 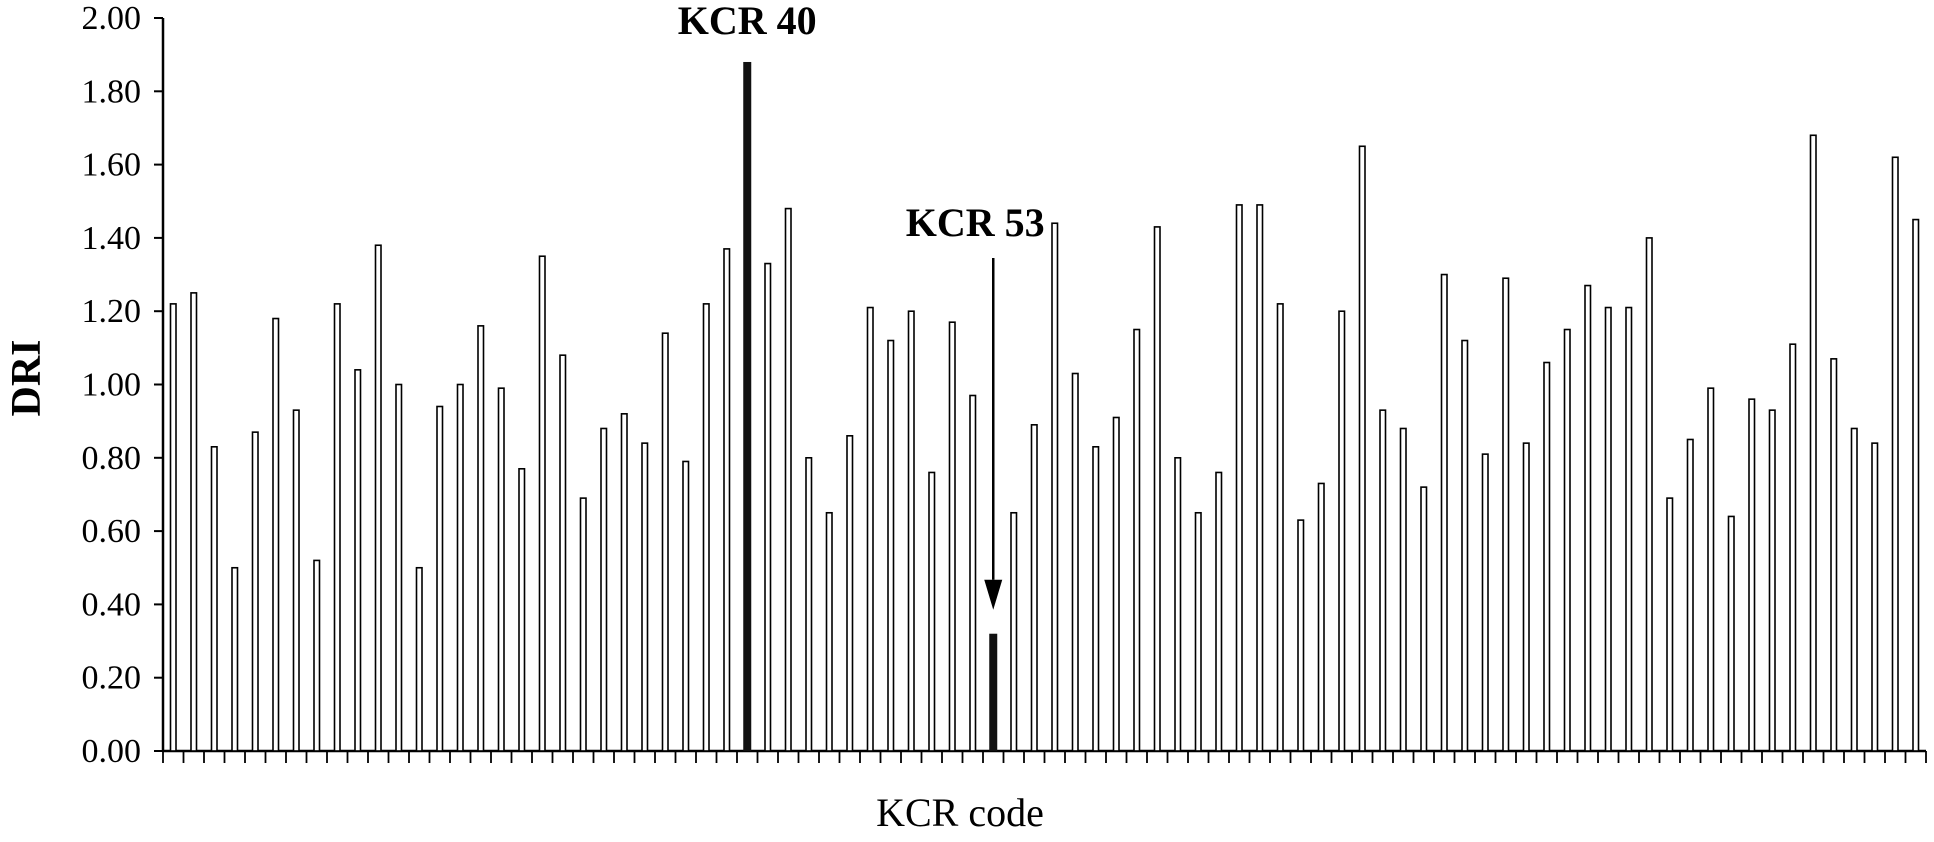 What do you see at coordinates (747, 21) in the screenshot?
I see `annotation-label: KCR 40` at bounding box center [747, 21].